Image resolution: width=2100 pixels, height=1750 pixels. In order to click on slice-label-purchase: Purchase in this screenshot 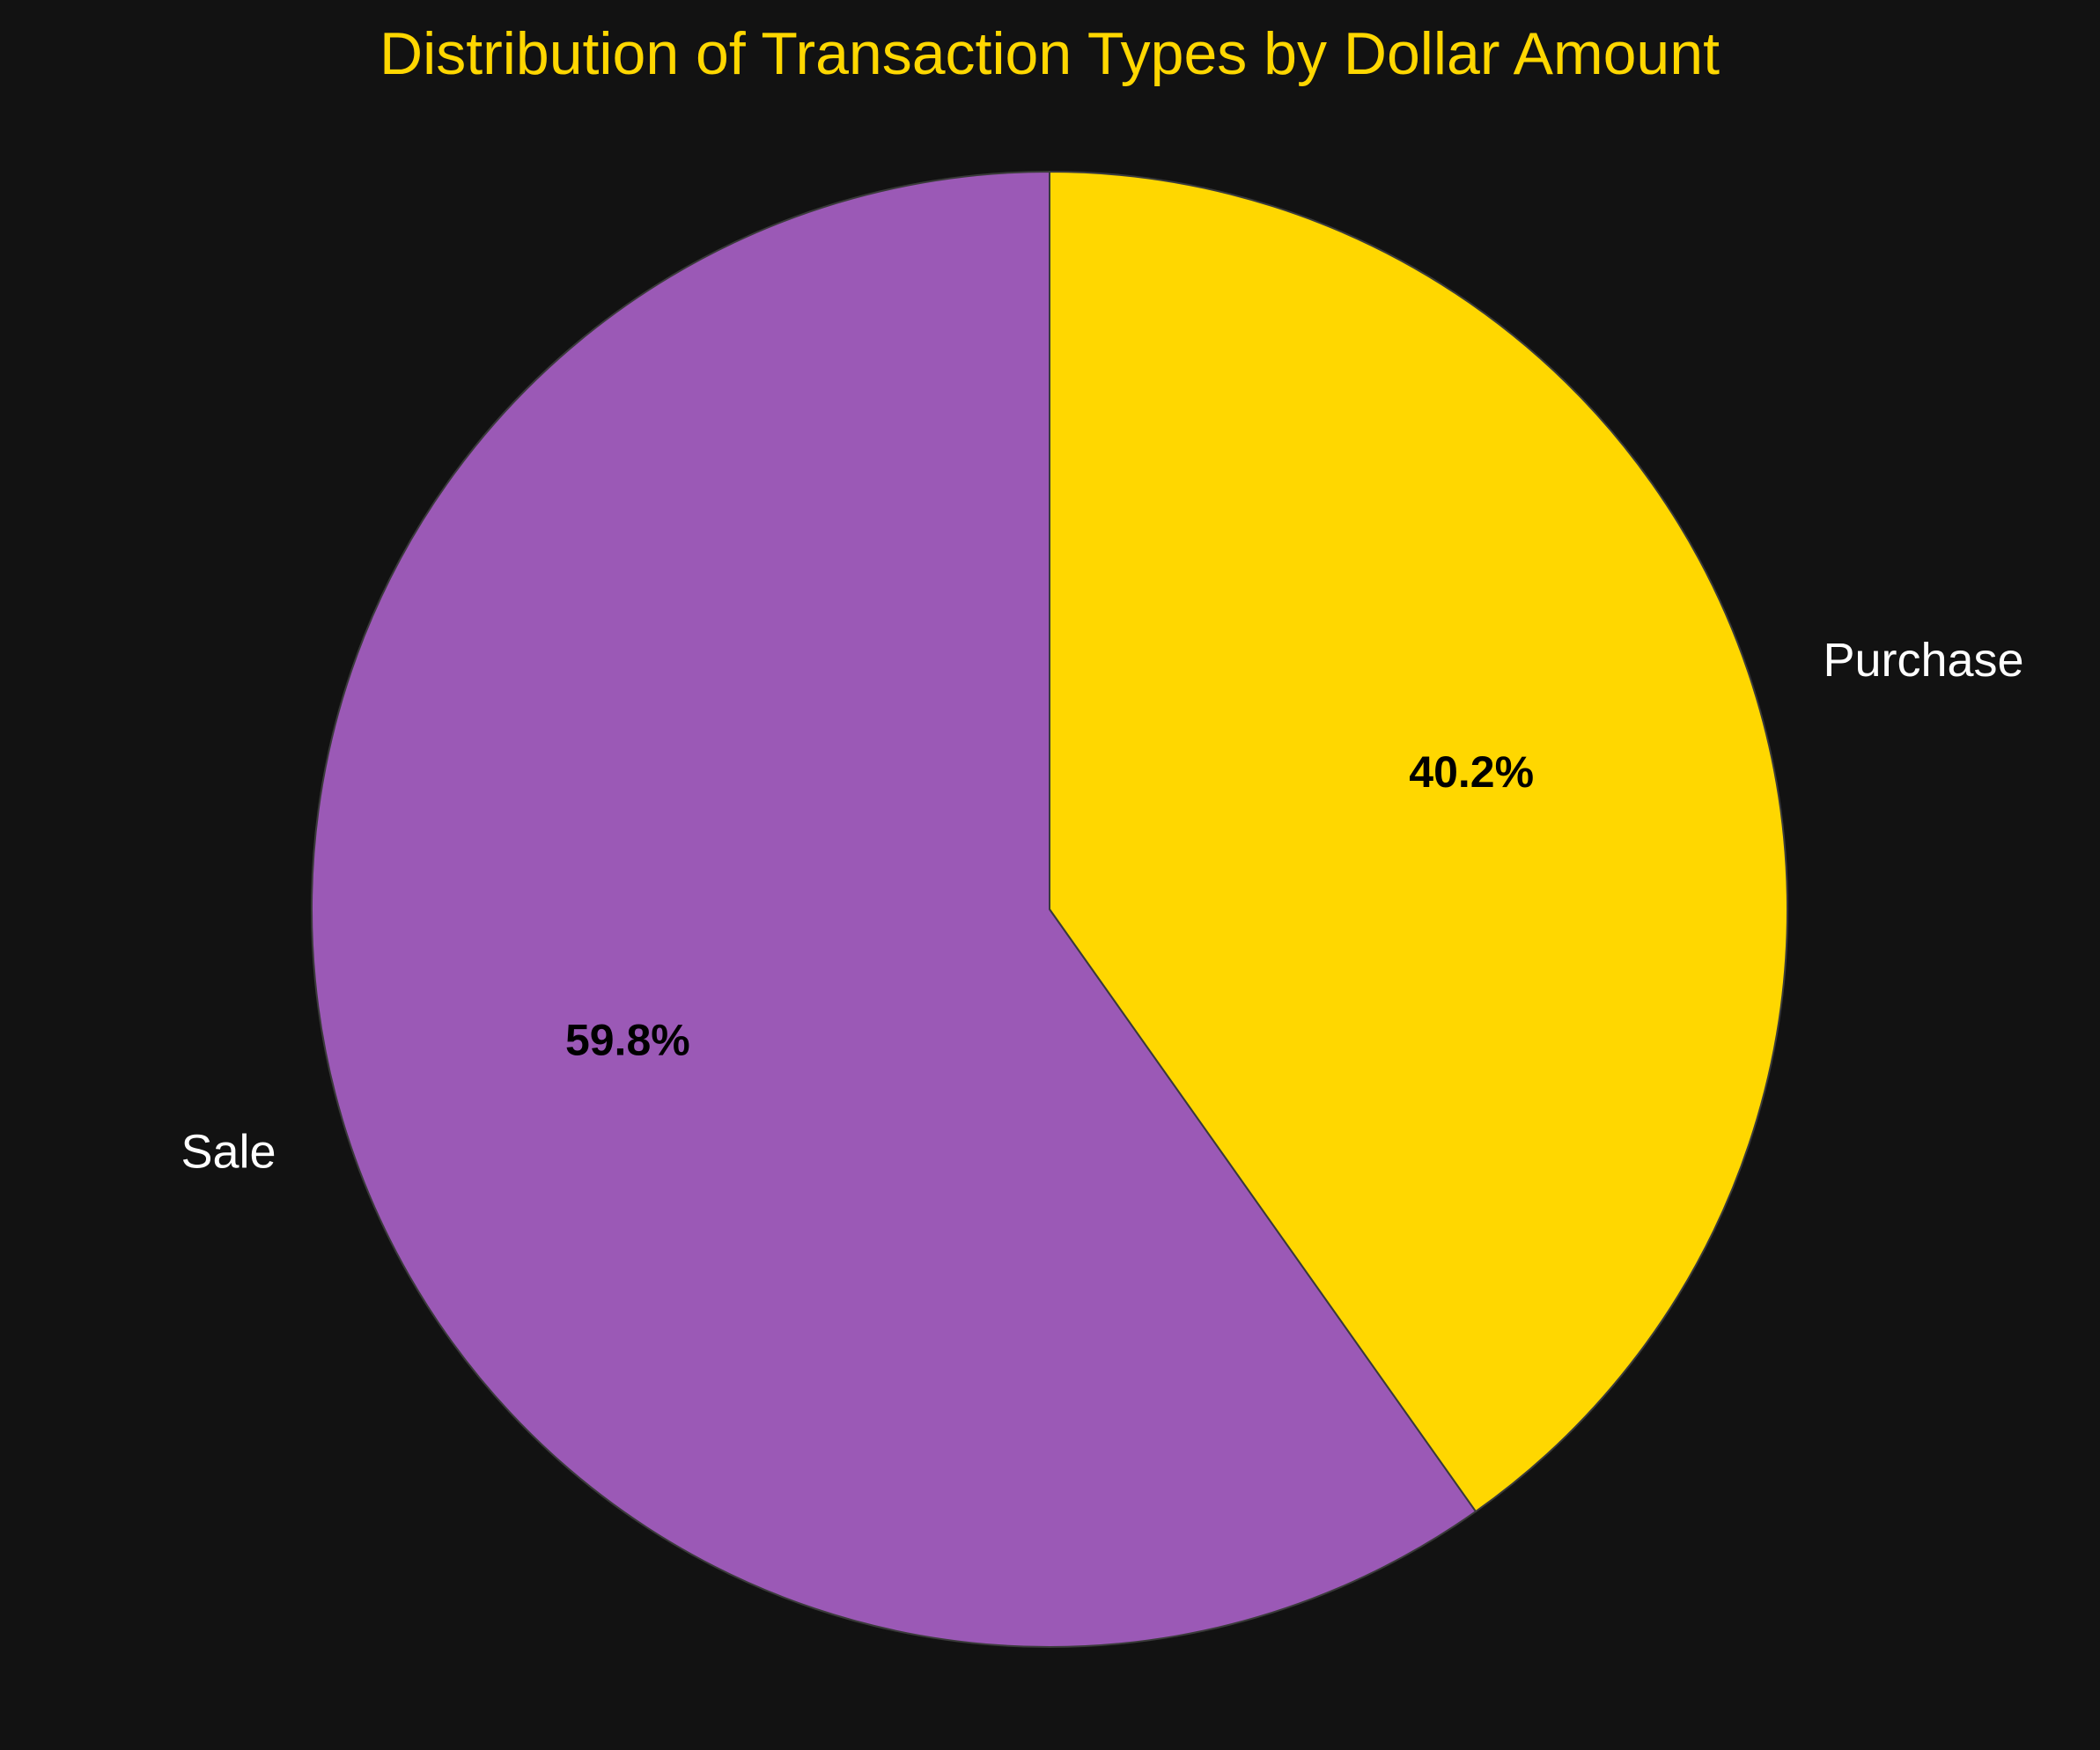, I will do `click(1923, 660)`.